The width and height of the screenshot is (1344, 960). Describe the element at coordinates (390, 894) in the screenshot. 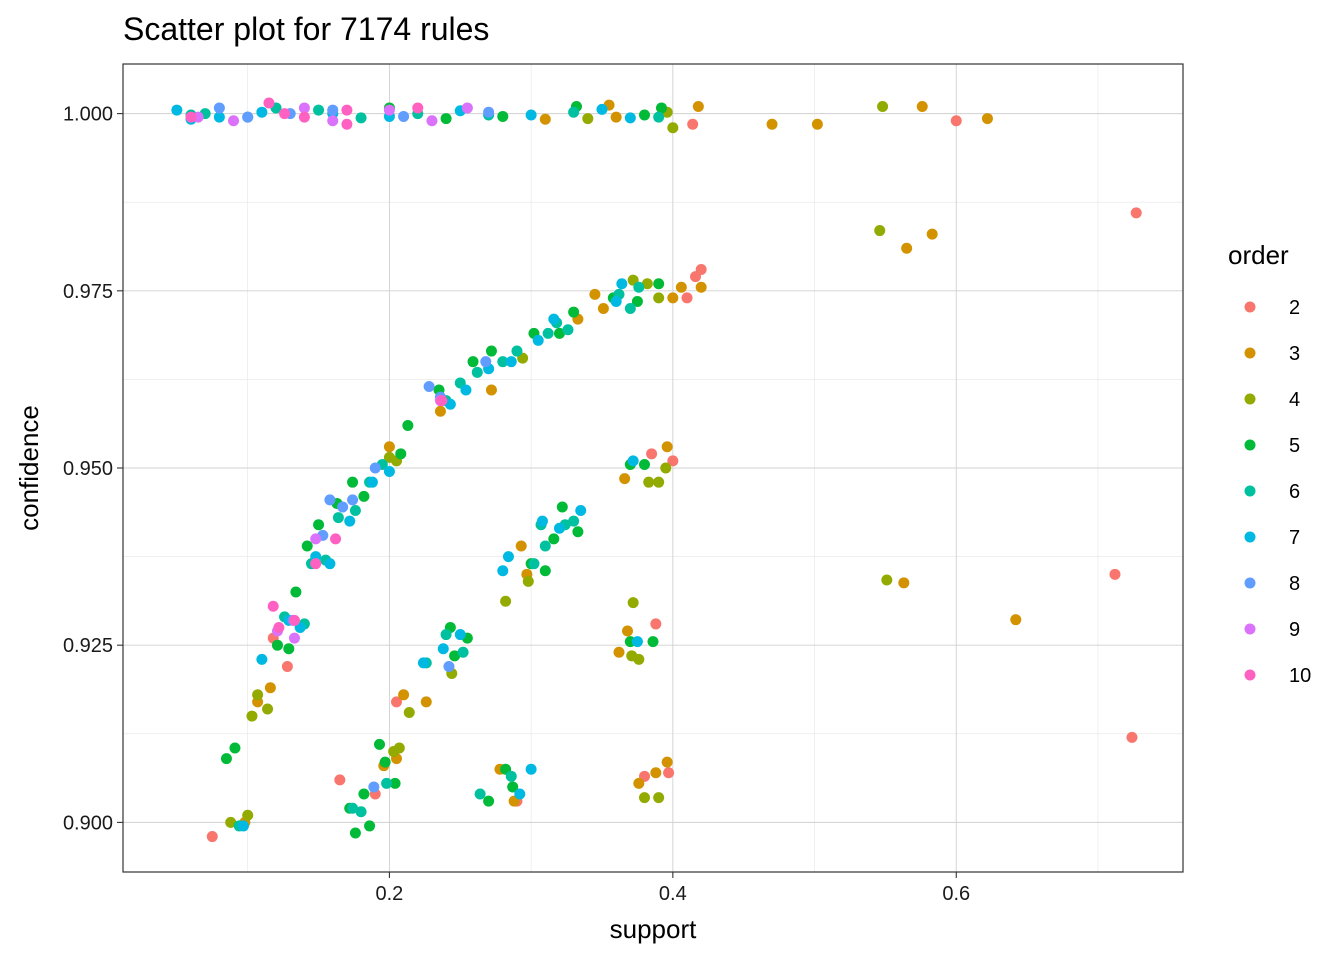

I see `x-tick-label: 0.2` at that location.